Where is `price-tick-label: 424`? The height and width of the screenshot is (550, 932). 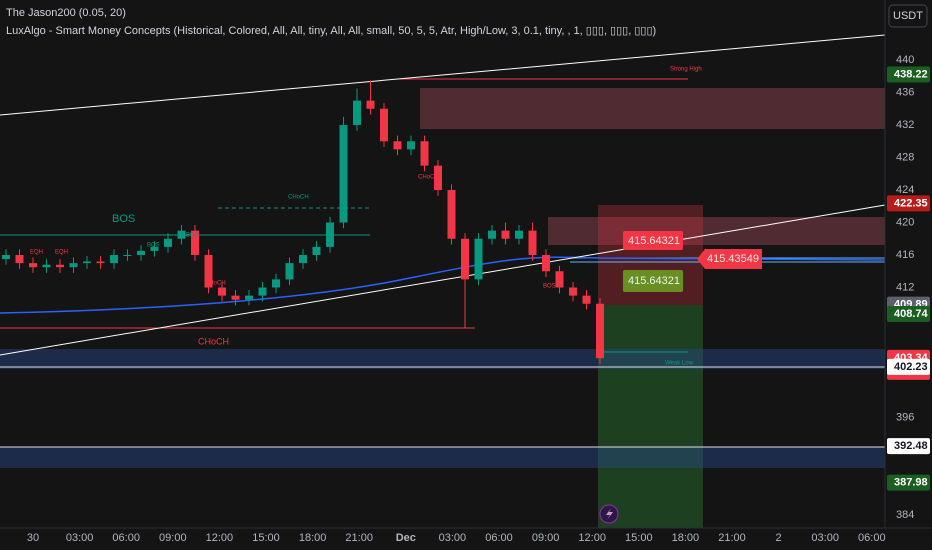 price-tick-label: 424 is located at coordinates (905, 190).